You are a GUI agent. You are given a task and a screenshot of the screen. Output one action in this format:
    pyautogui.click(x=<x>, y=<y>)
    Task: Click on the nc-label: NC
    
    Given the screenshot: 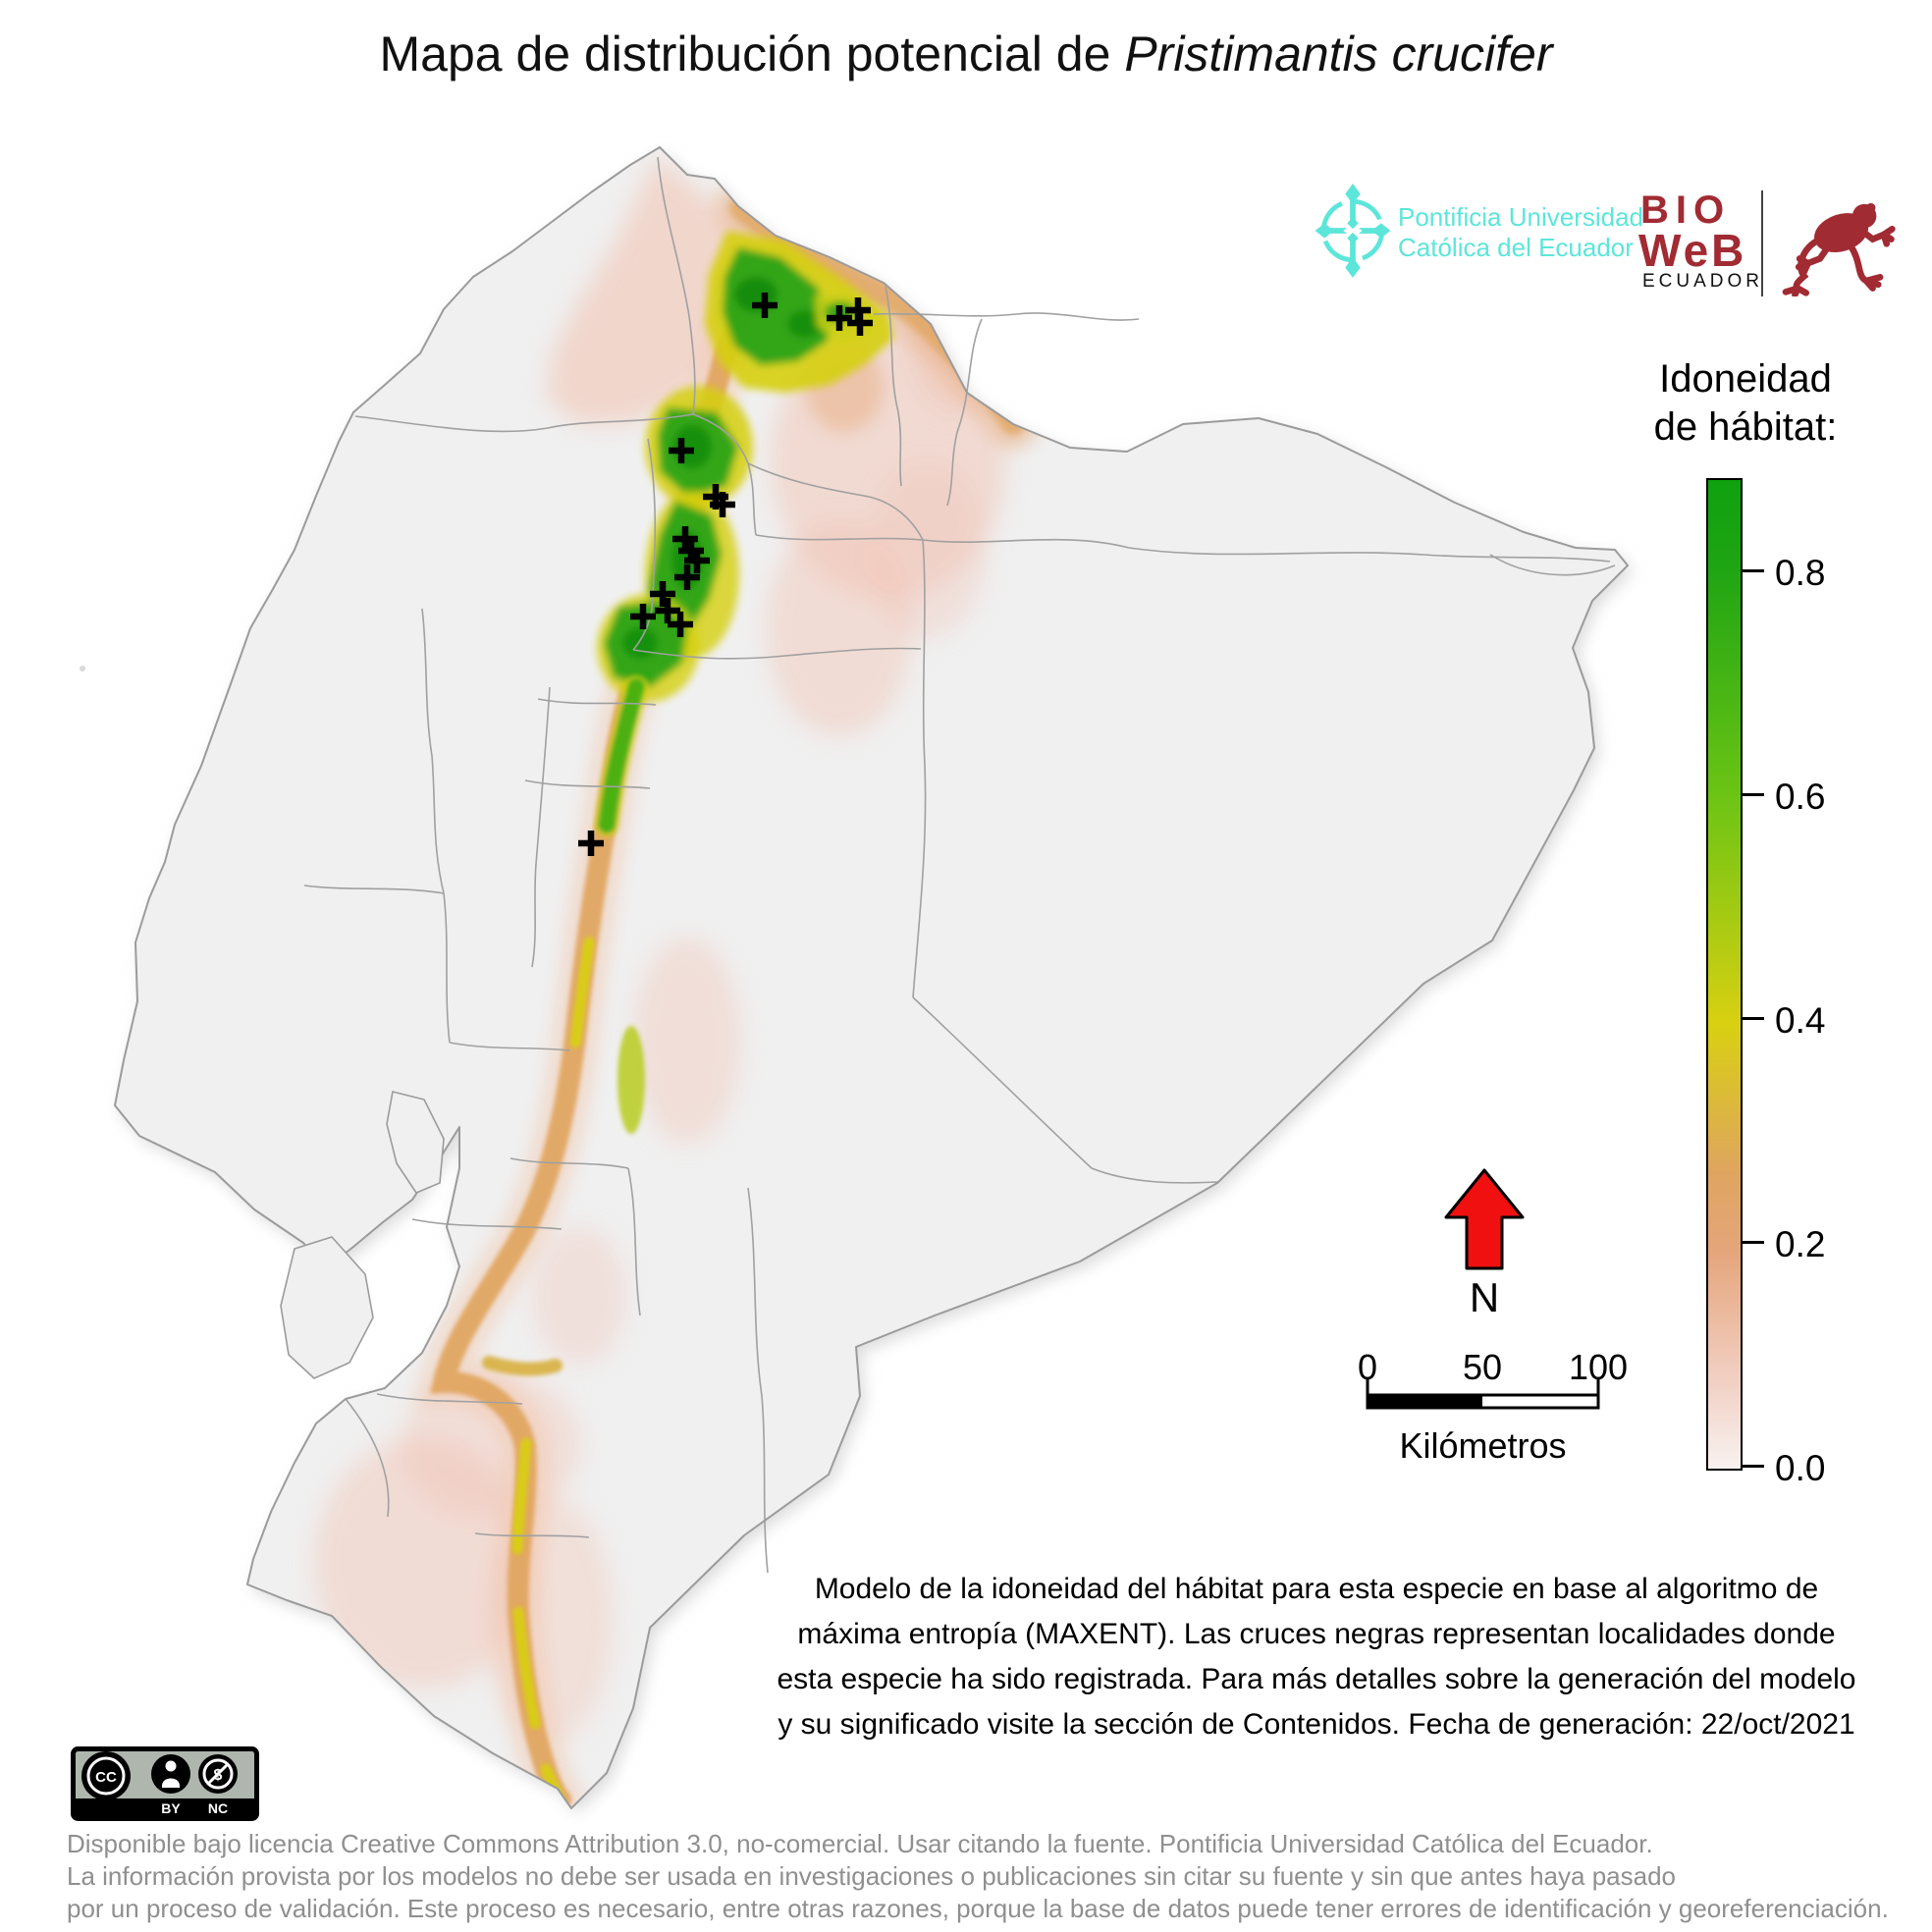 What is the action you would take?
    pyautogui.click(x=218, y=1808)
    